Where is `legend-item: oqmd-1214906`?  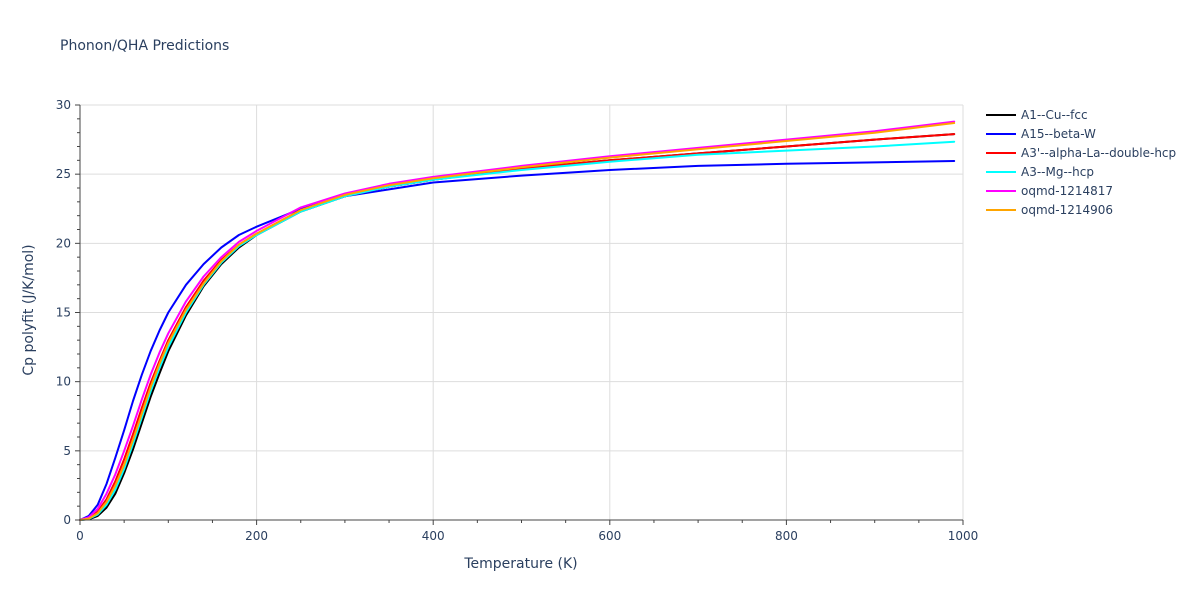
legend-item: oqmd-1214906 is located at coordinates (1049, 210).